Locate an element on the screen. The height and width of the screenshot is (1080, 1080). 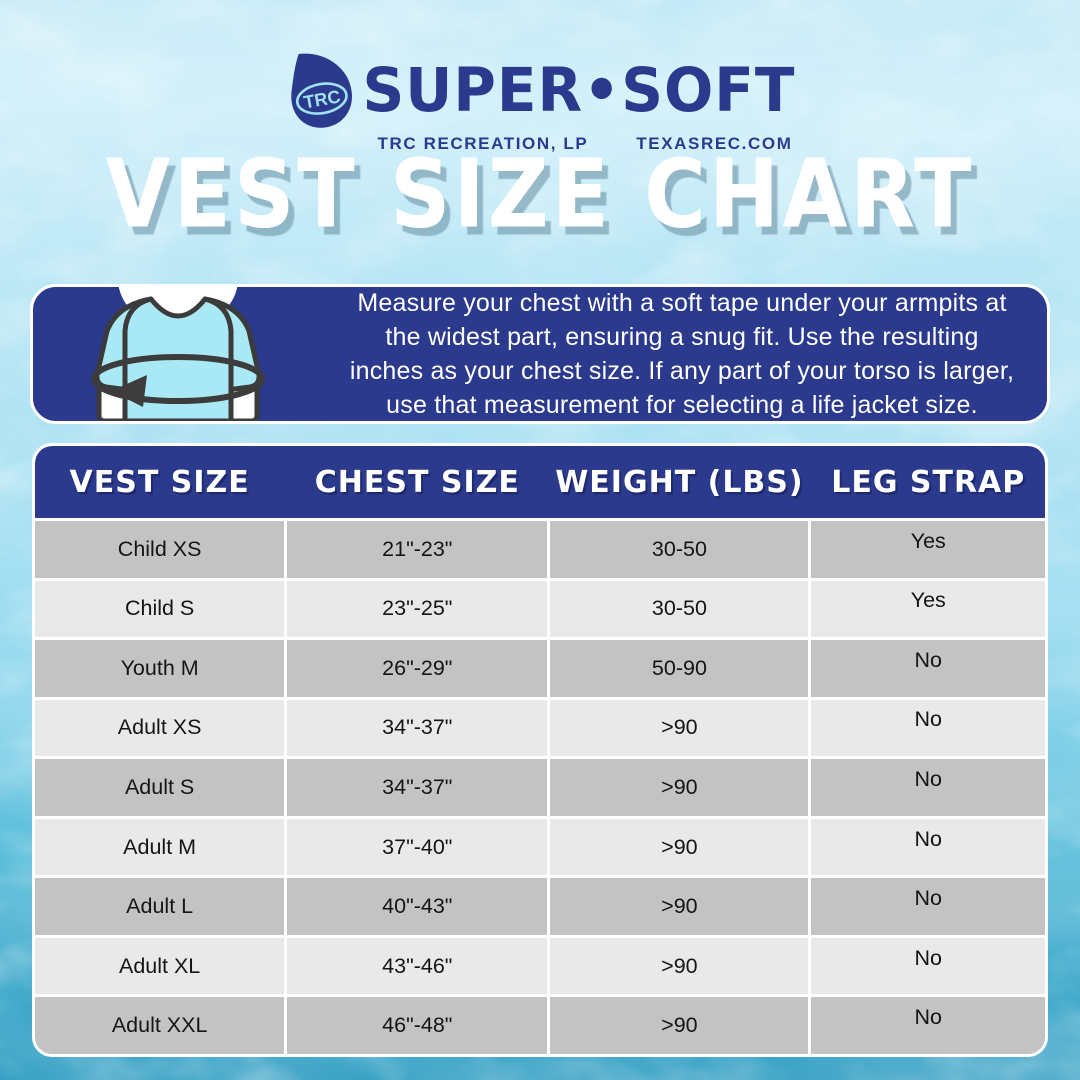
brand-name: SUPER•SOFT is located at coordinates (579, 90).